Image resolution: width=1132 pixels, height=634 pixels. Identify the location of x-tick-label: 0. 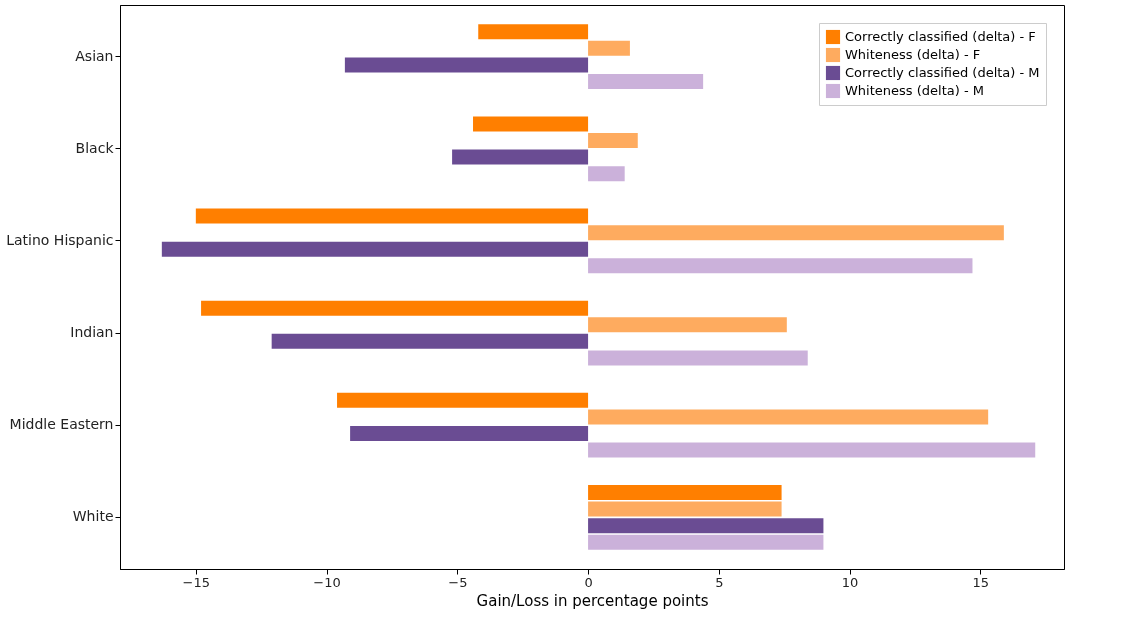
(588, 582).